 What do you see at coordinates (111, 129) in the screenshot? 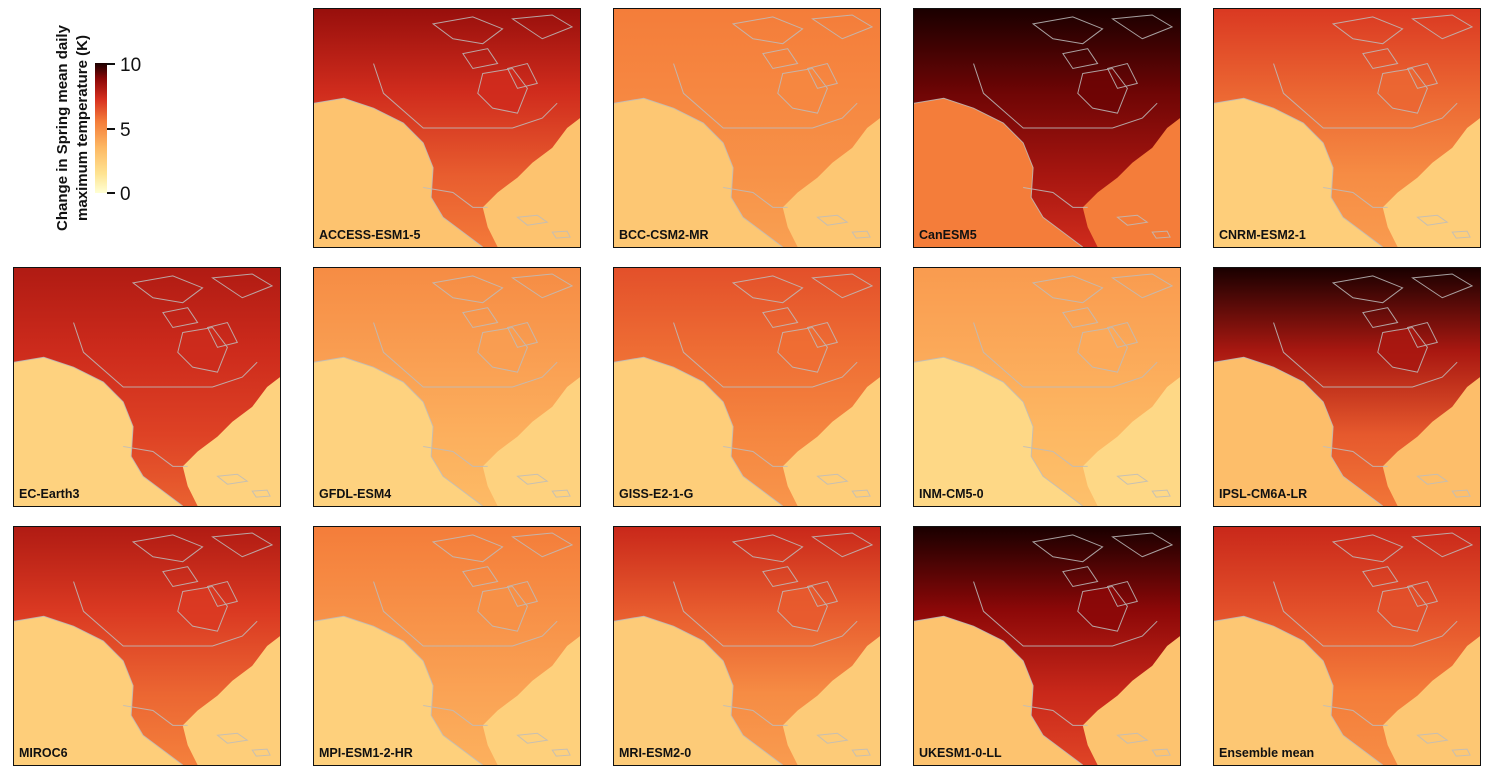
I see `tick-mark-mid` at bounding box center [111, 129].